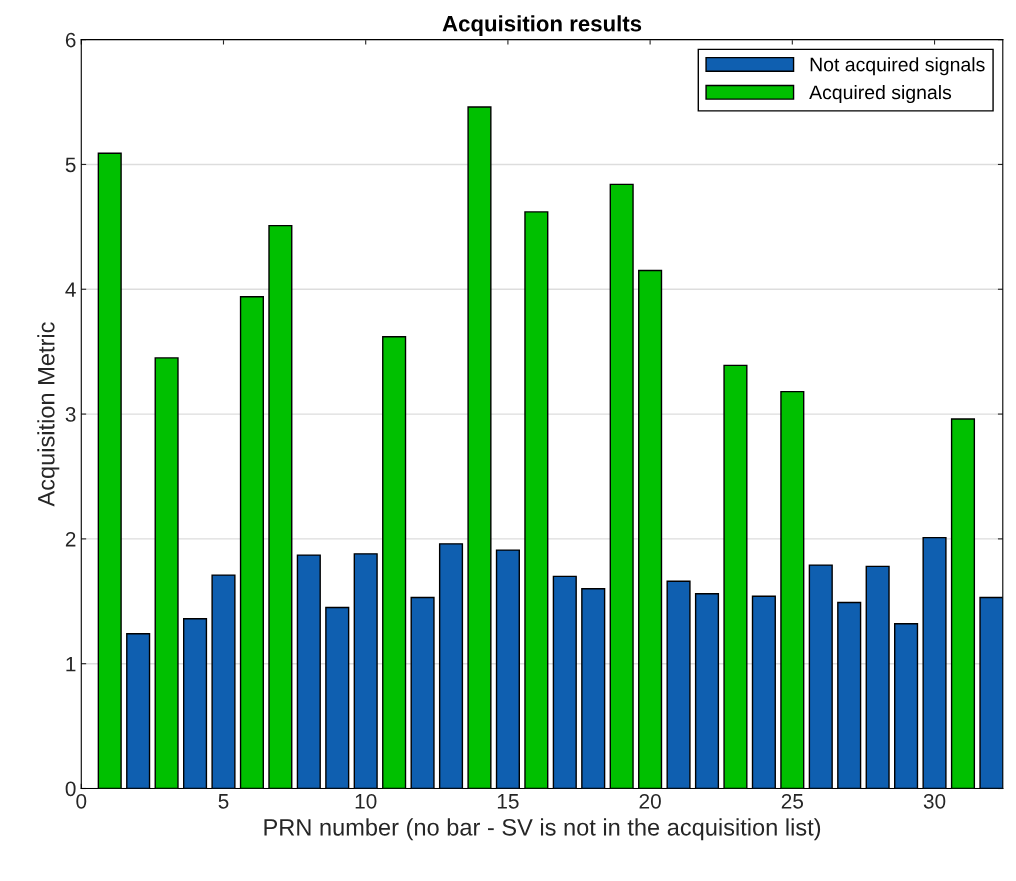  I want to click on y-tick-label: 4, so click(70, 289).